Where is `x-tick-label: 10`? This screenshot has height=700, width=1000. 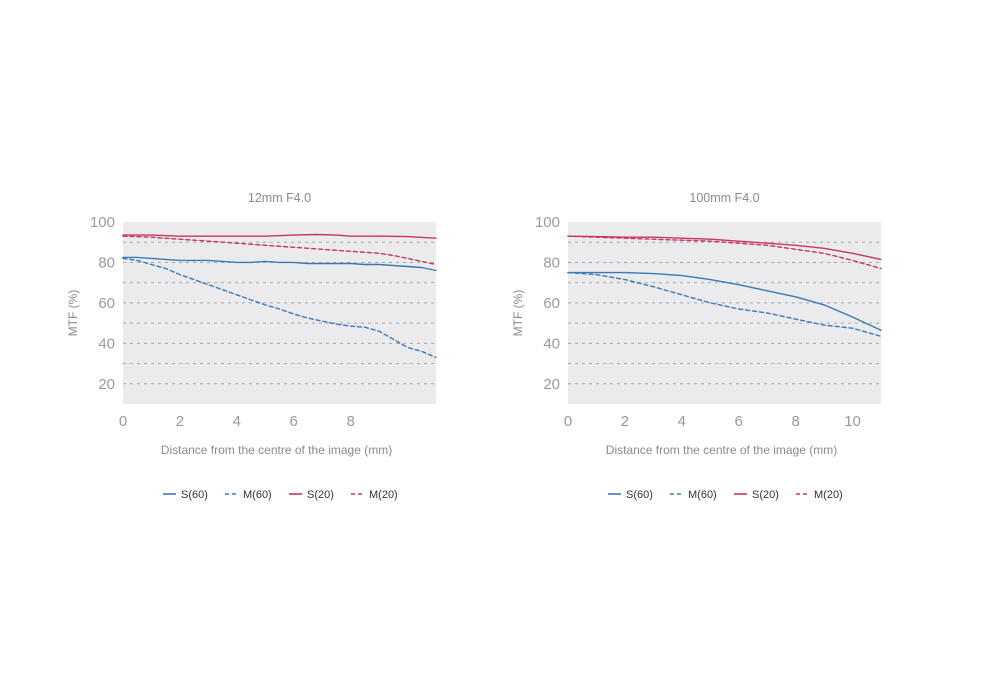 x-tick-label: 10 is located at coordinates (852, 421).